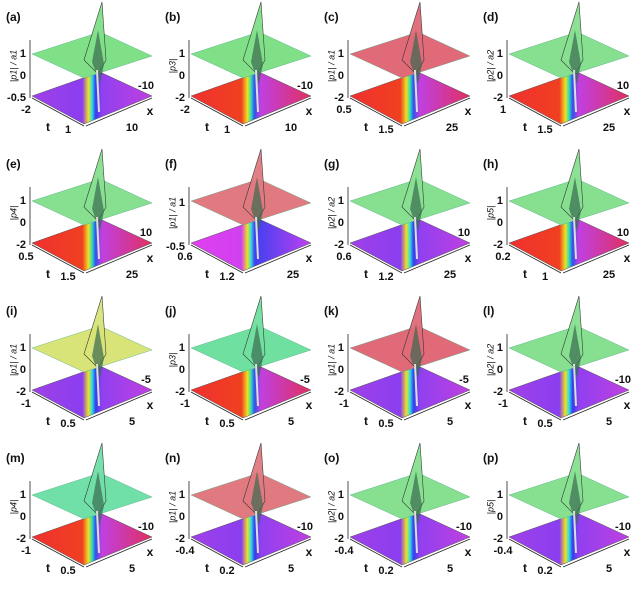 This screenshot has height=590, width=637. Describe the element at coordinates (331, 311) in the screenshot. I see `panel-label: (k)` at that location.